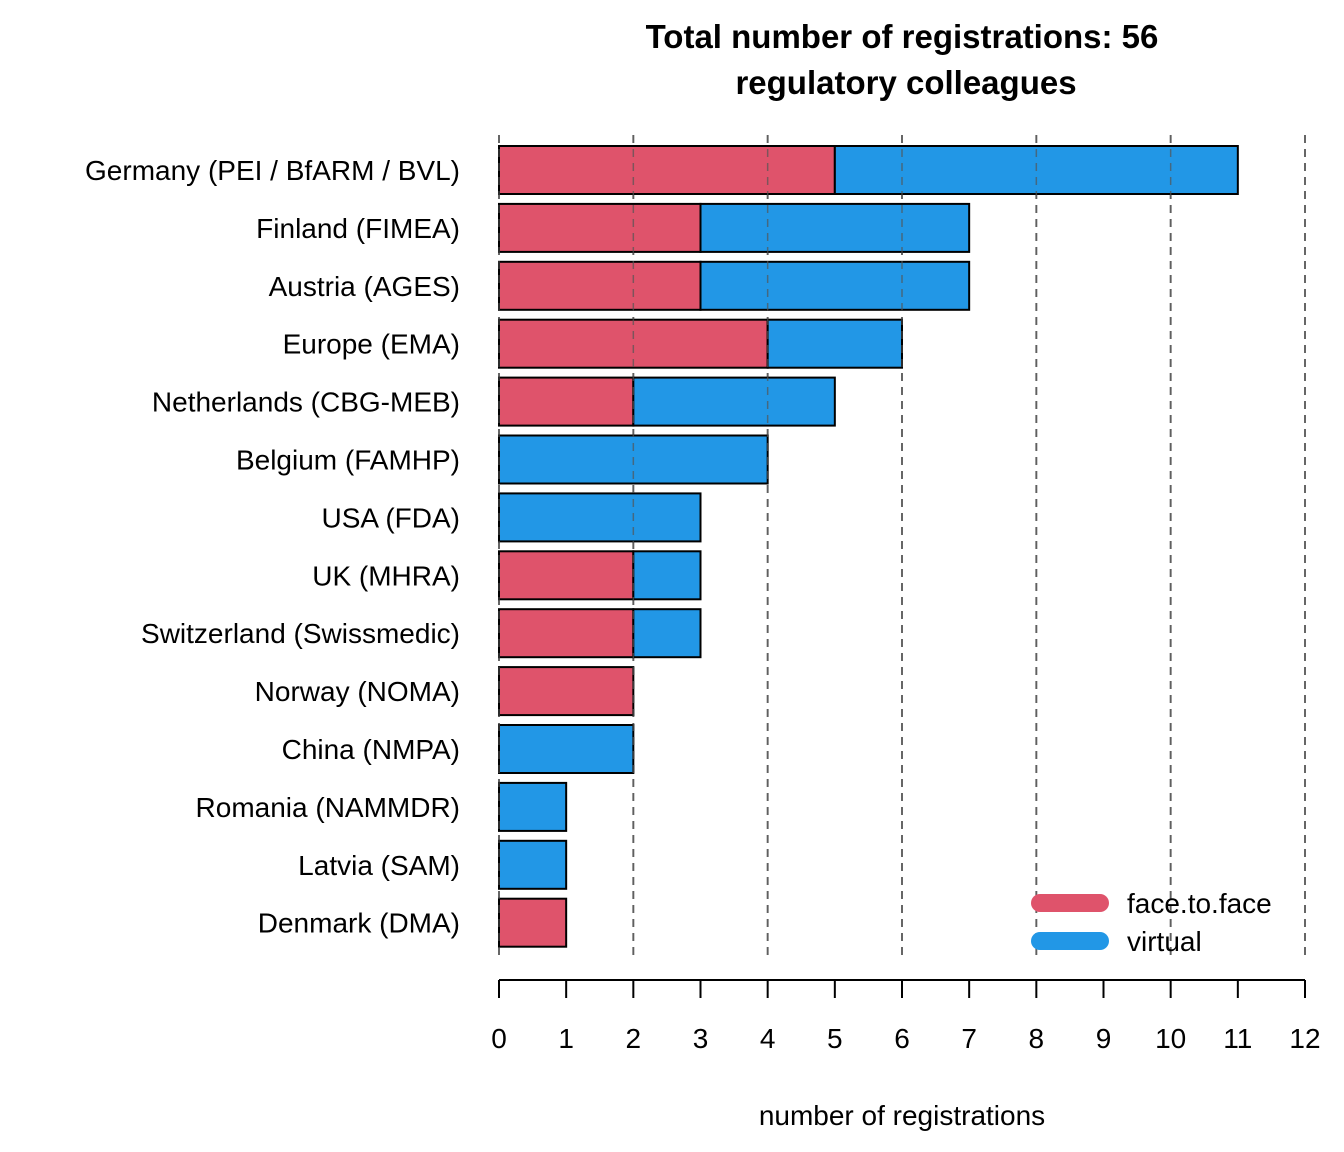  Describe the element at coordinates (386, 575) in the screenshot. I see `category-label-7: UK (MHRA)` at that location.